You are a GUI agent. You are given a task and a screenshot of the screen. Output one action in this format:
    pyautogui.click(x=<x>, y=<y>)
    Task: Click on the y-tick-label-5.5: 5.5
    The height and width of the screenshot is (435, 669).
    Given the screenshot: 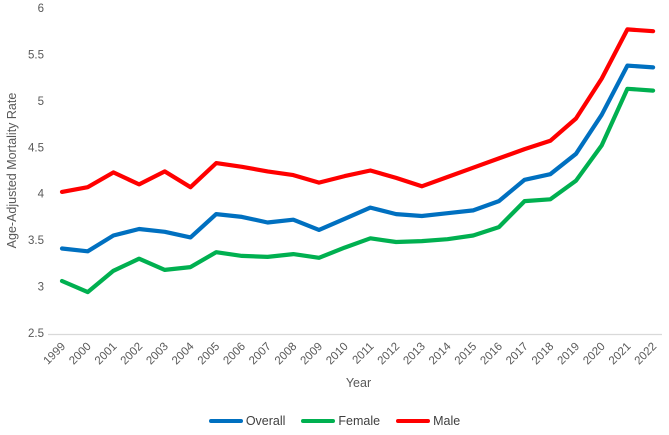 What is the action you would take?
    pyautogui.click(x=36, y=55)
    